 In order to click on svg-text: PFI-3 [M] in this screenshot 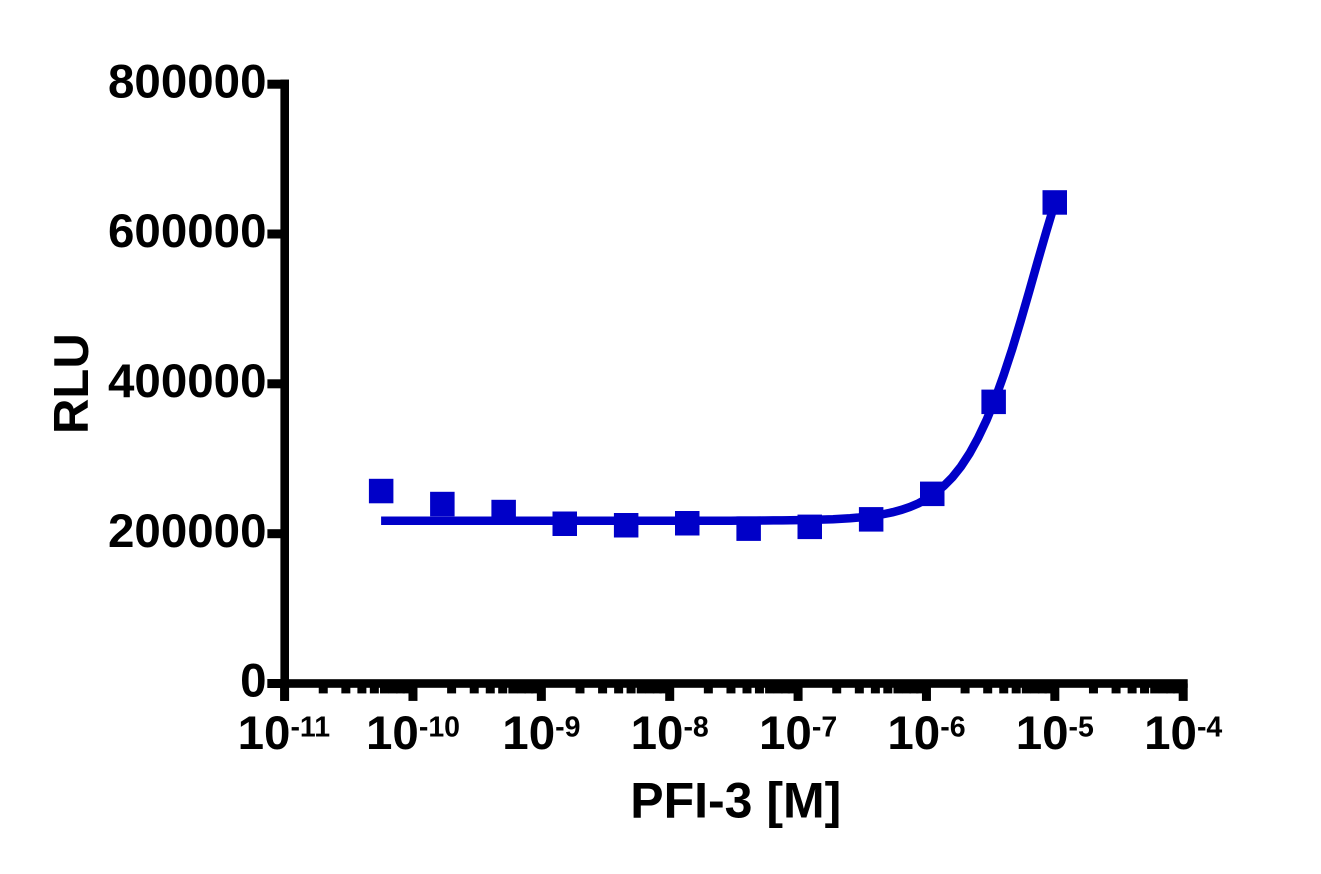, I will do `click(735, 801)`.